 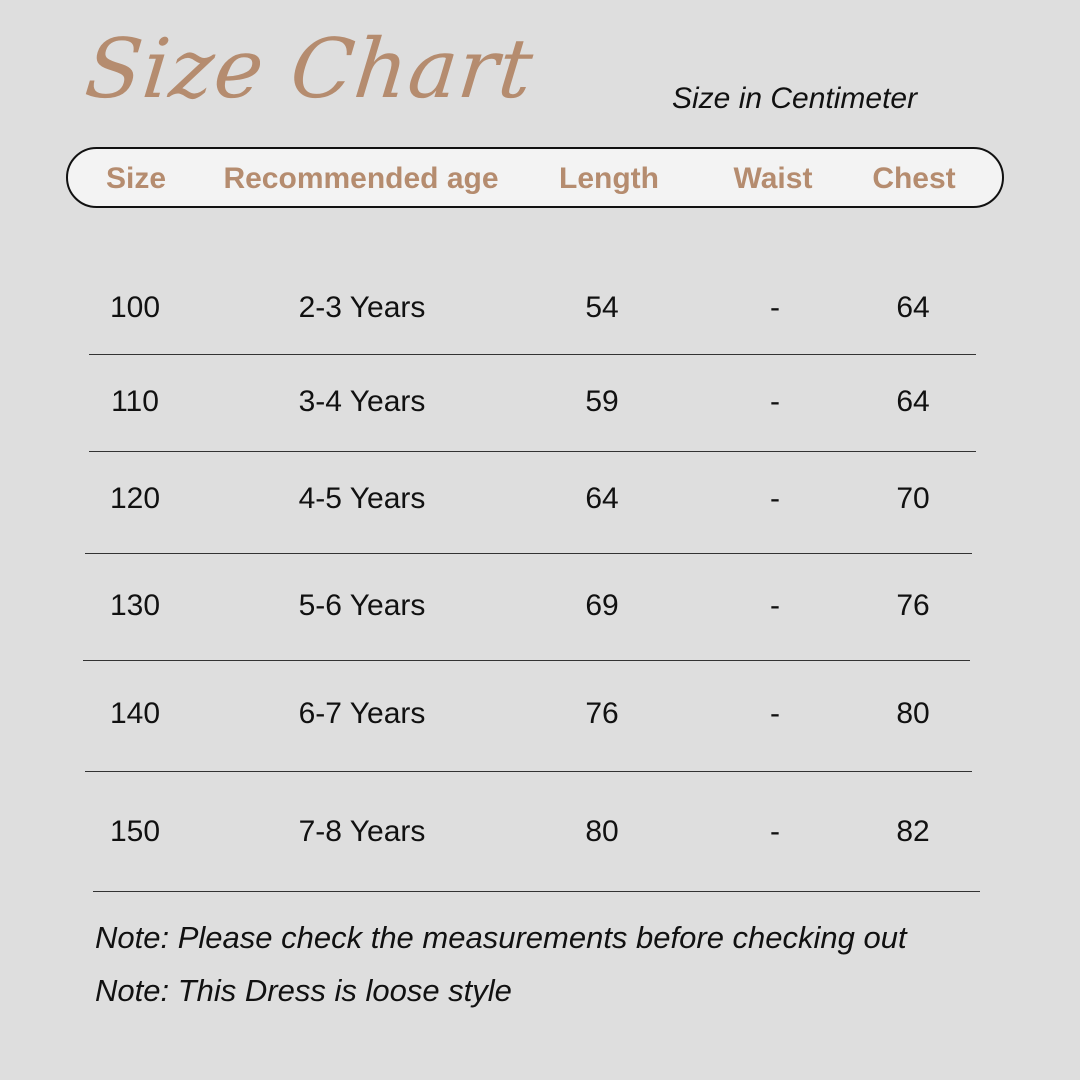 I want to click on column-header-waist: Waist, so click(x=773, y=178).